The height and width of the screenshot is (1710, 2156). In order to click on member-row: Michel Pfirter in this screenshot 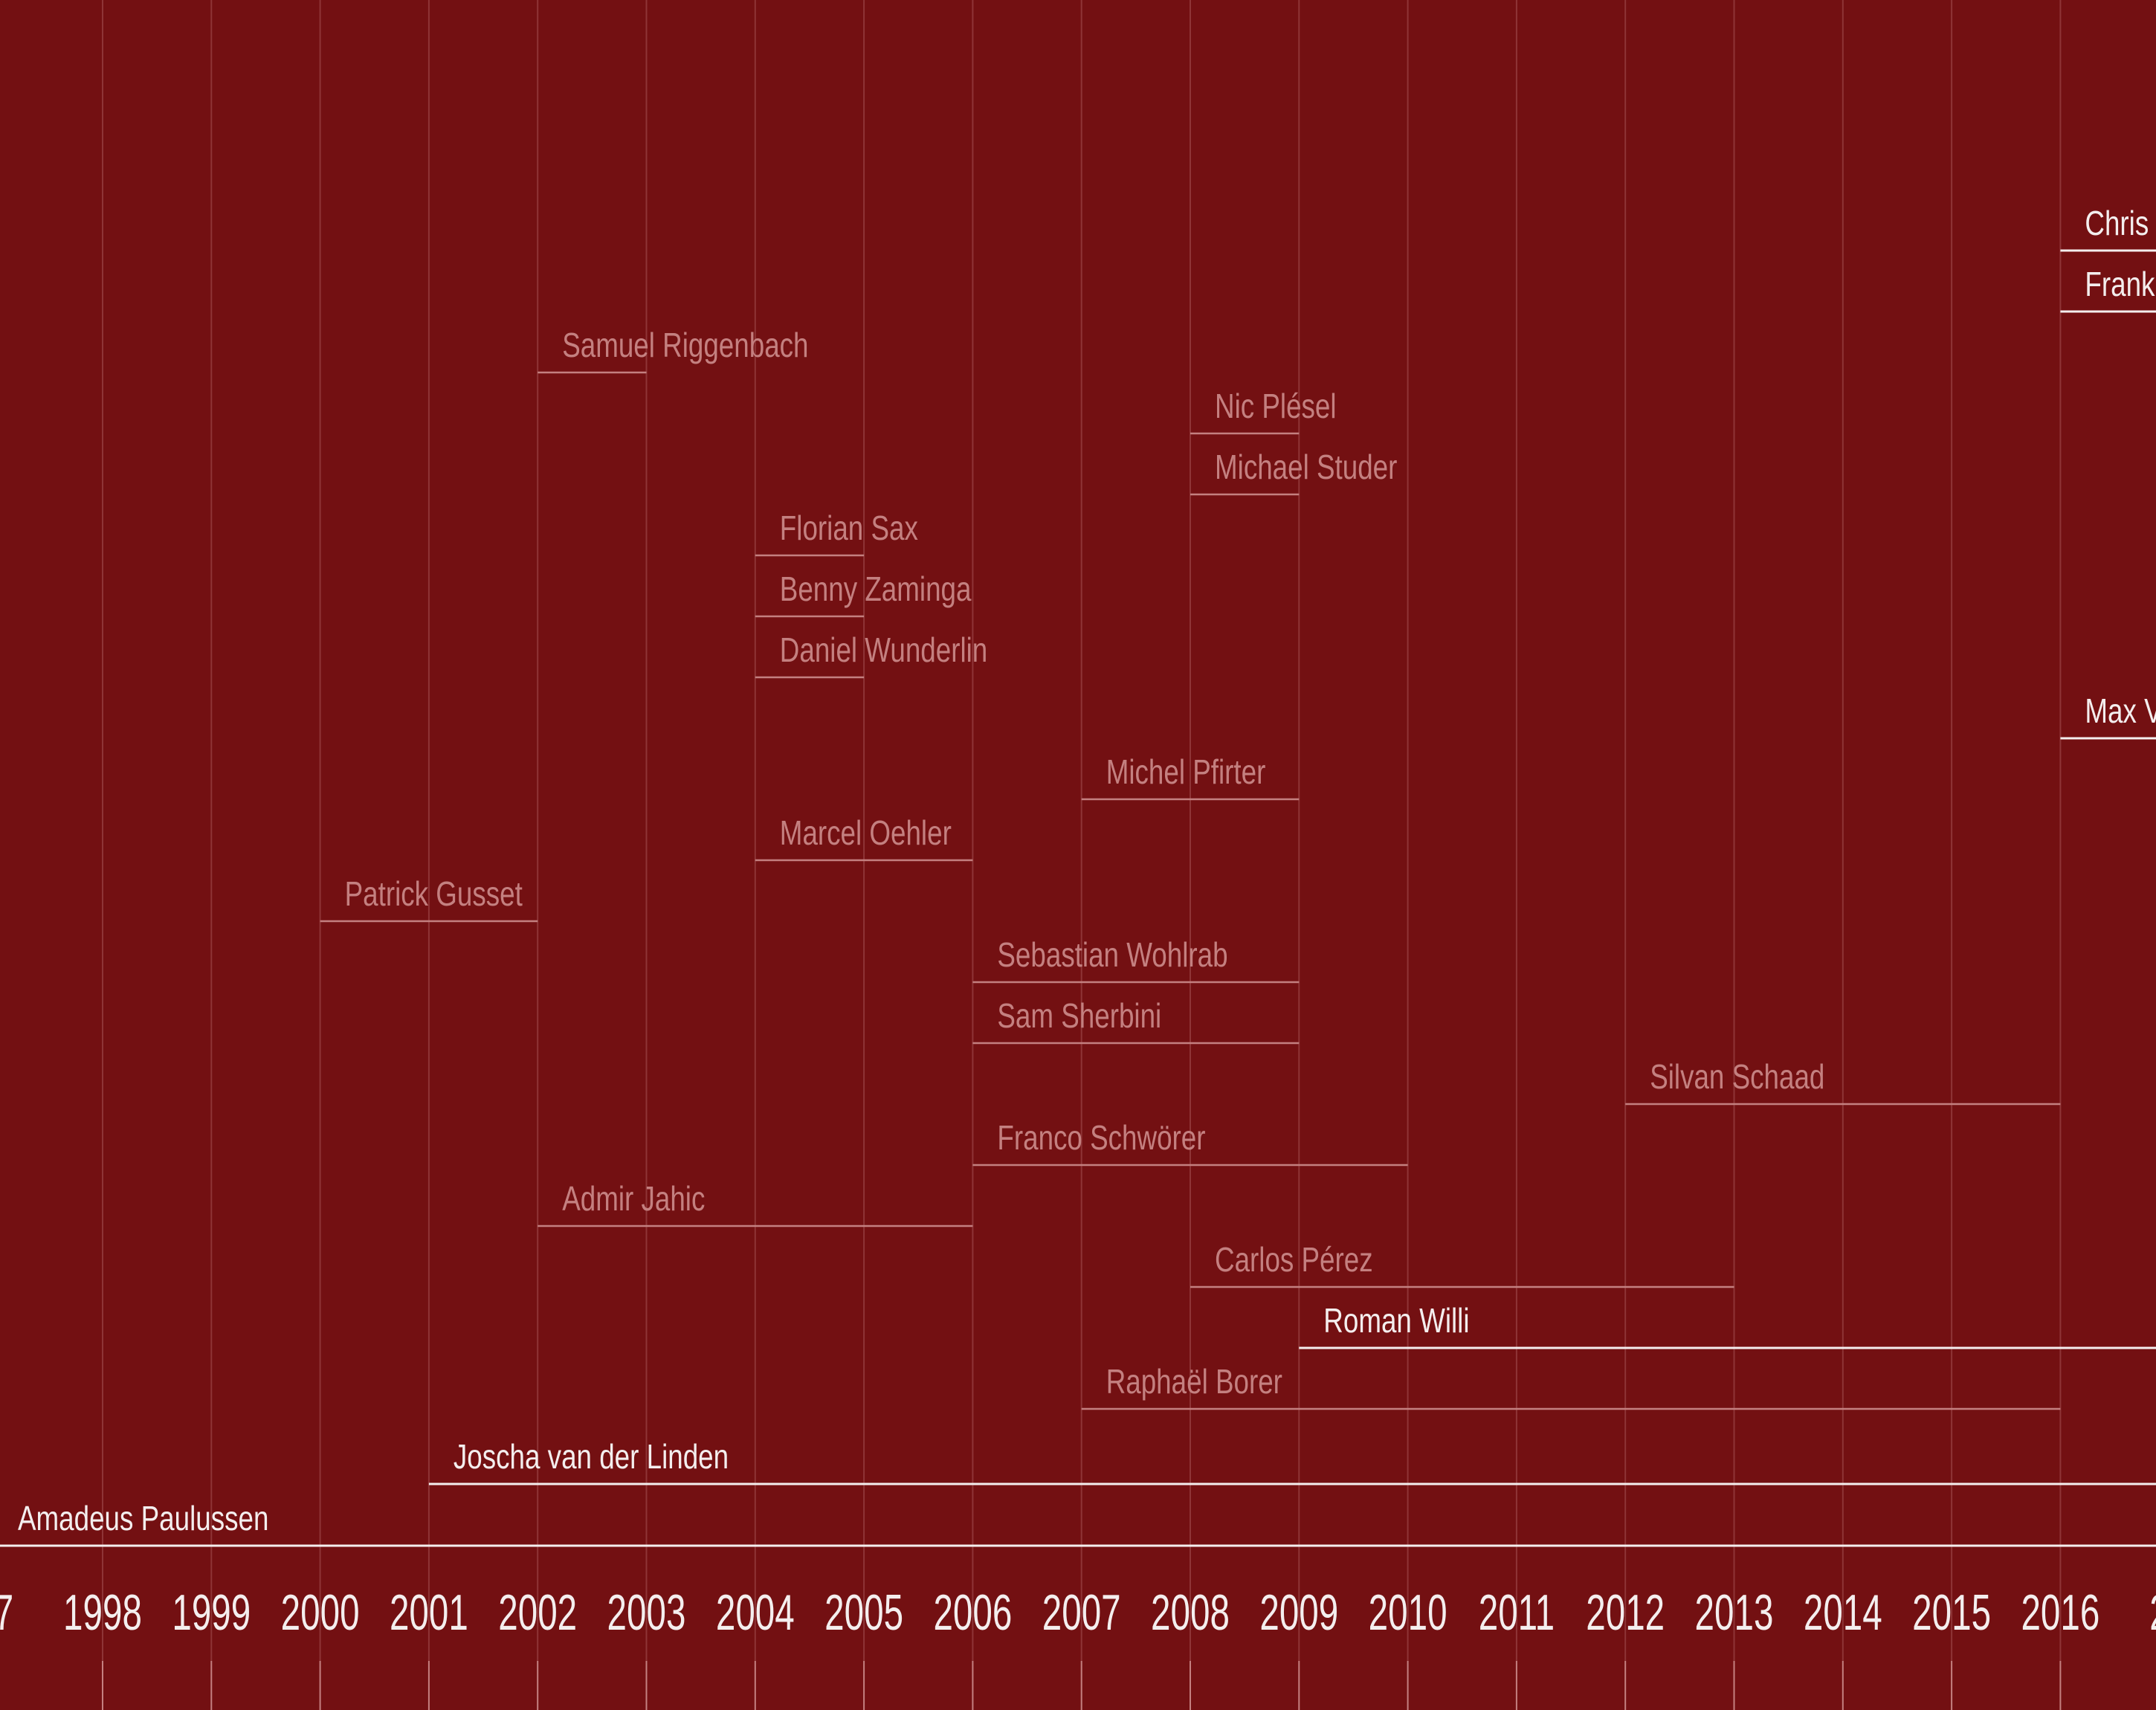, I will do `click(1190, 777)`.